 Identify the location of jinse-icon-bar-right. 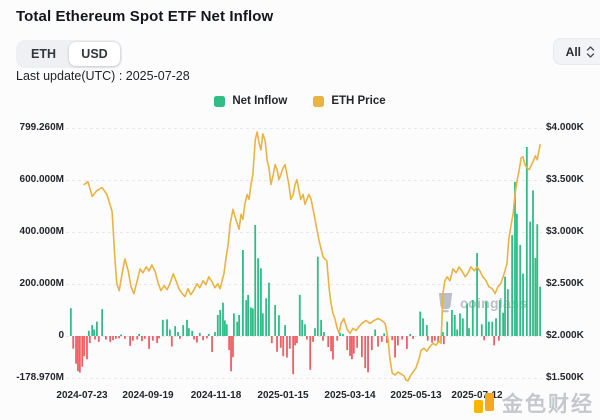
(489, 401).